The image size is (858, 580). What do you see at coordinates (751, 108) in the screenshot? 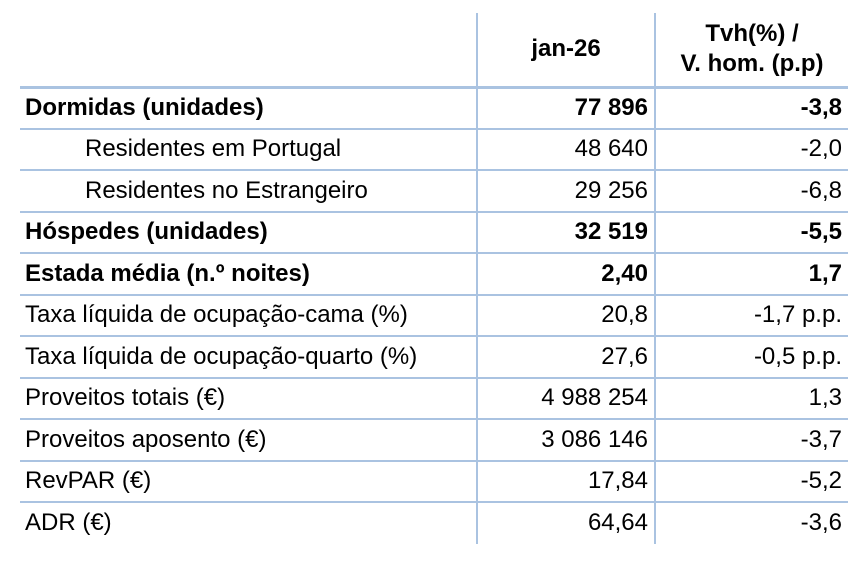
I see `row-variation: -3,8` at bounding box center [751, 108].